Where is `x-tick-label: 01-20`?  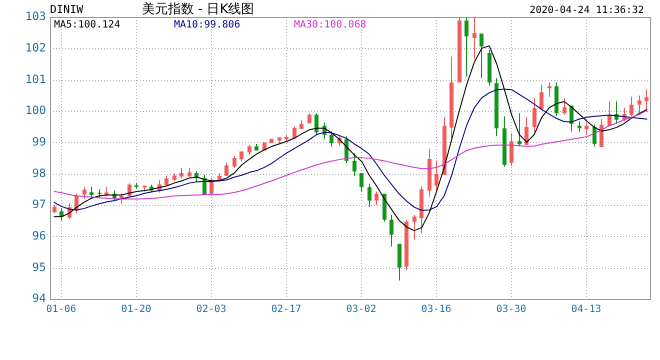 x-tick-label: 01-20 is located at coordinates (136, 309).